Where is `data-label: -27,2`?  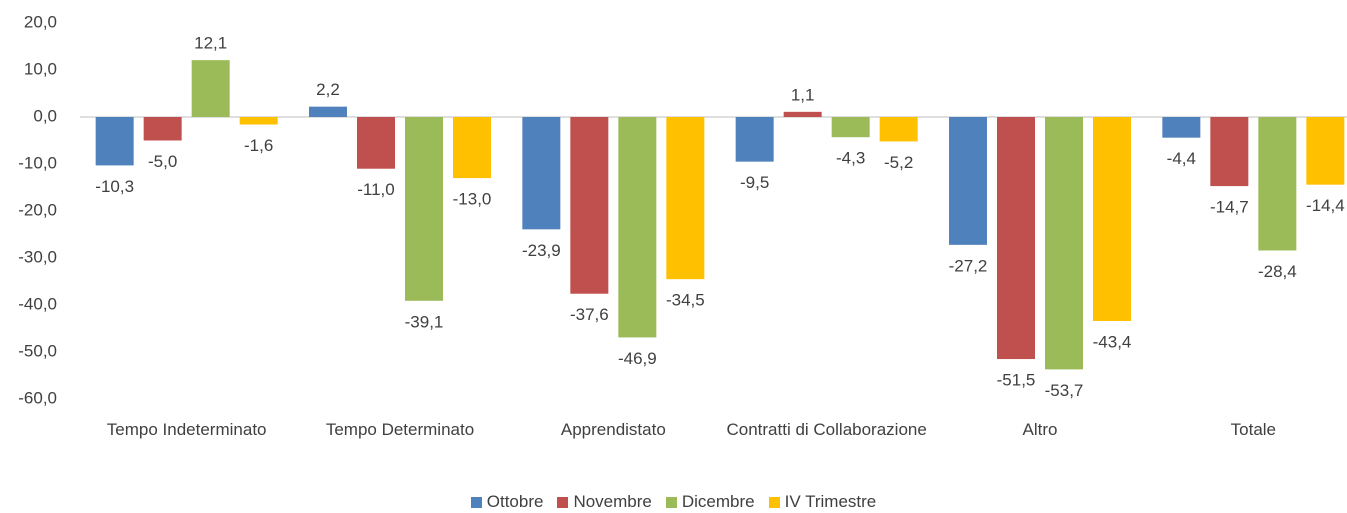 data-label: -27,2 is located at coordinates (968, 265).